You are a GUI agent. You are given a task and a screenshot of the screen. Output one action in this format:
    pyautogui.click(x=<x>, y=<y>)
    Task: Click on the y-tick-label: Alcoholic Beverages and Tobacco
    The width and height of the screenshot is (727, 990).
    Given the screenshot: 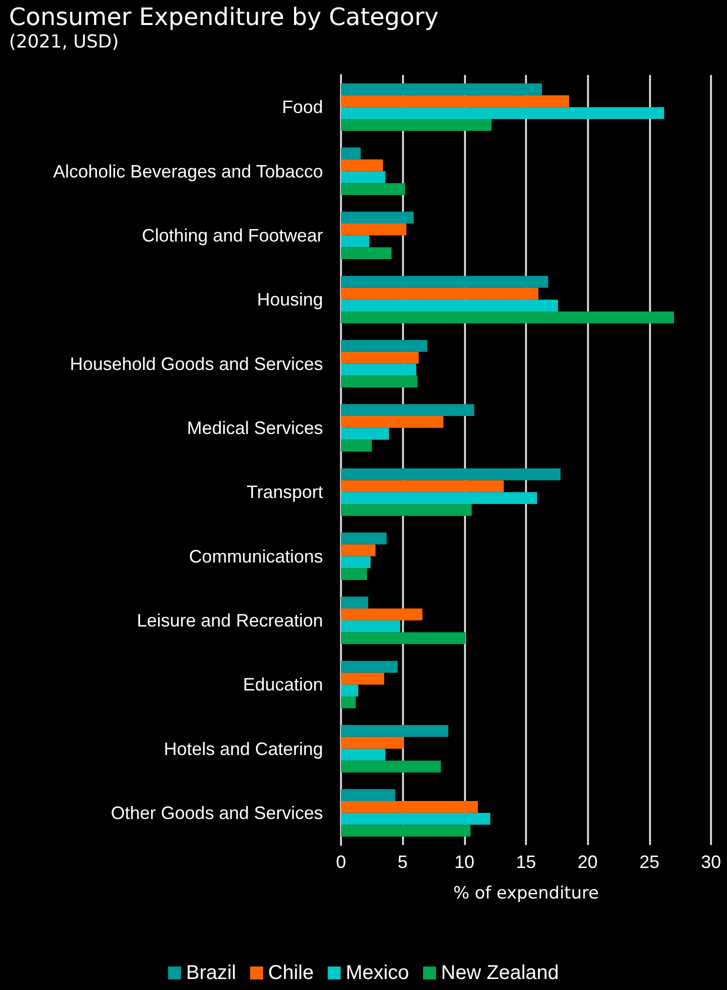 What is the action you would take?
    pyautogui.click(x=188, y=171)
    